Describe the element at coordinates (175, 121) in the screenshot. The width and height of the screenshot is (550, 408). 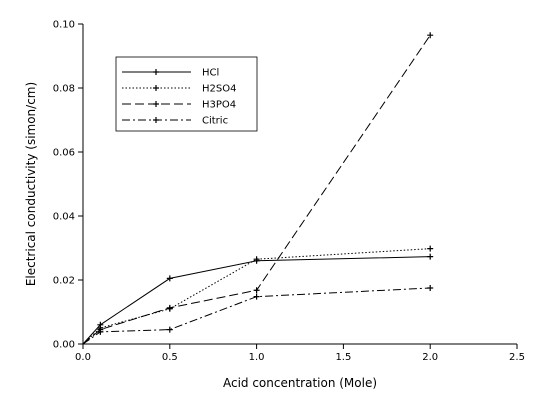
I see `legend-item: Citric` at that location.